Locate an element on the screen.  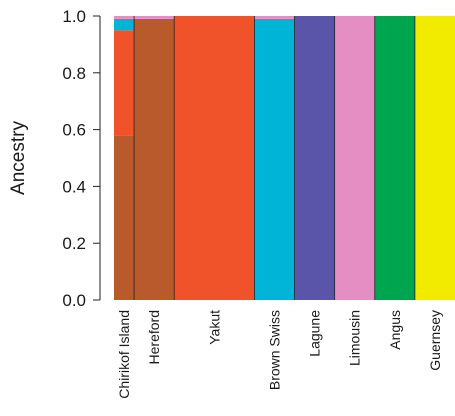
population-label: Yakut is located at coordinates (214, 327).